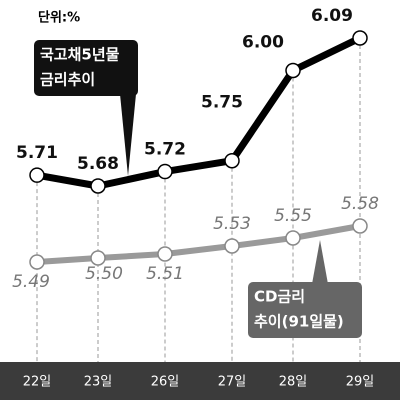  I want to click on value-label: 5.71, so click(37, 153).